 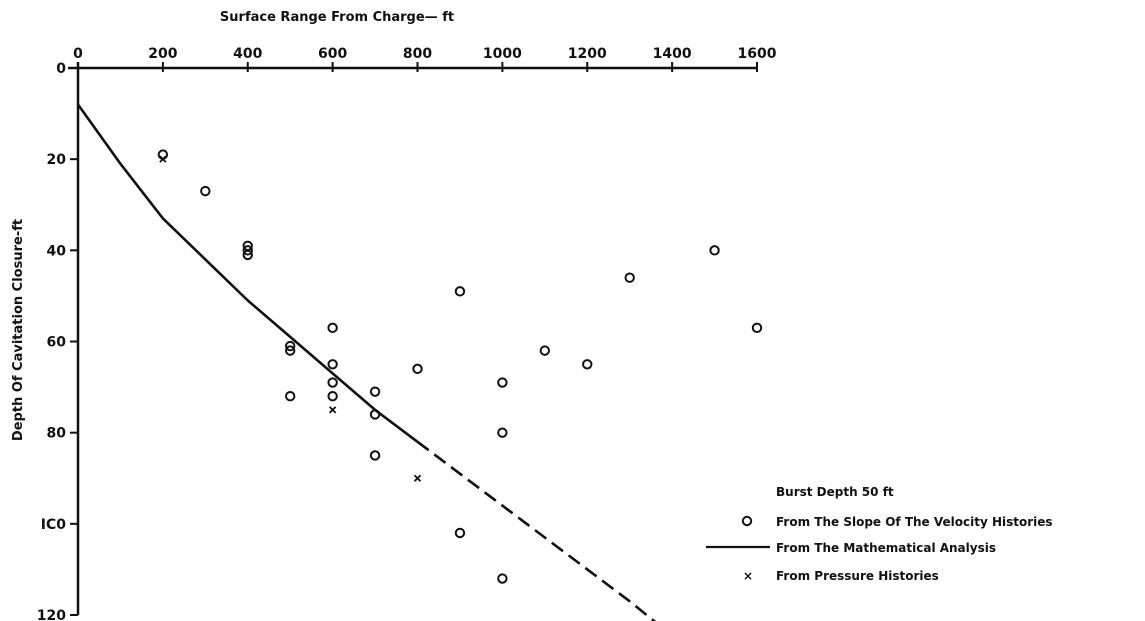 I want to click on y-tick-label: 20, so click(x=57, y=160).